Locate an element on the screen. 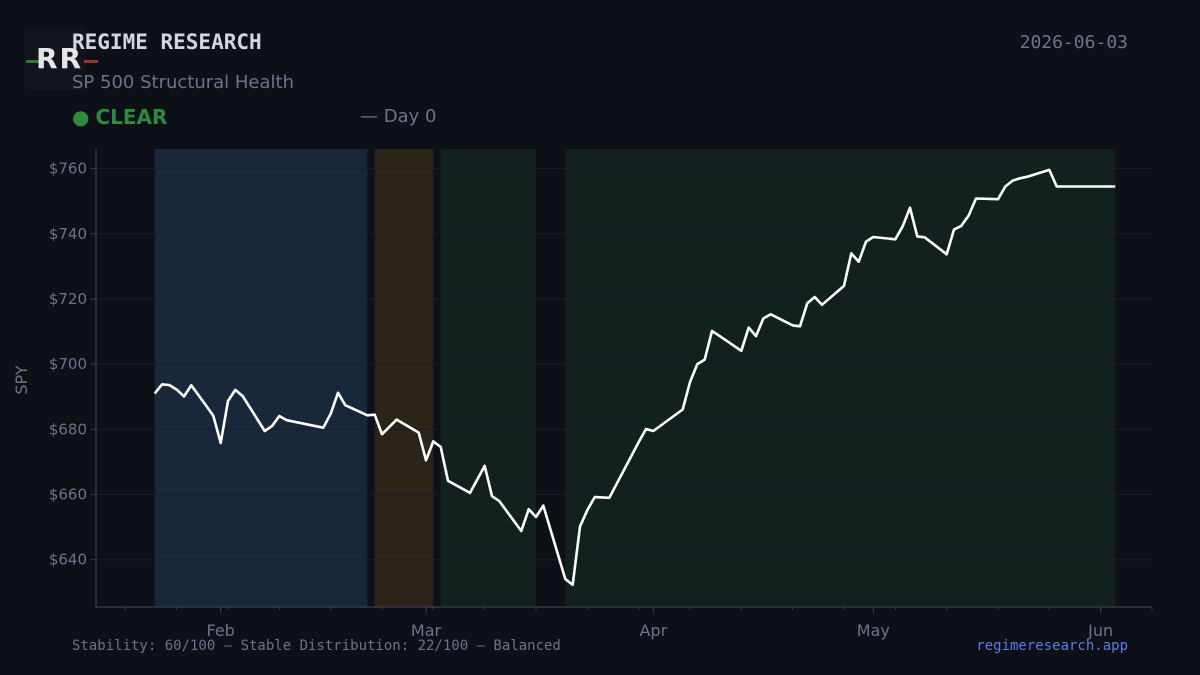 The width and height of the screenshot is (1200, 675). x-tick-label: May is located at coordinates (873, 630).